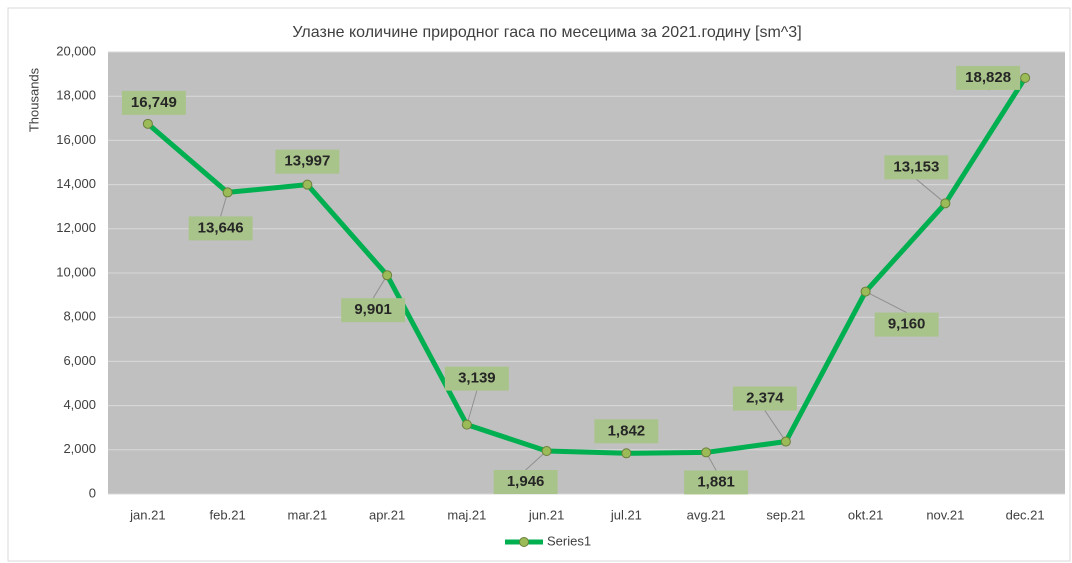 Image resolution: width=1072 pixels, height=563 pixels. I want to click on y-tick-label: 8,000, so click(79, 316).